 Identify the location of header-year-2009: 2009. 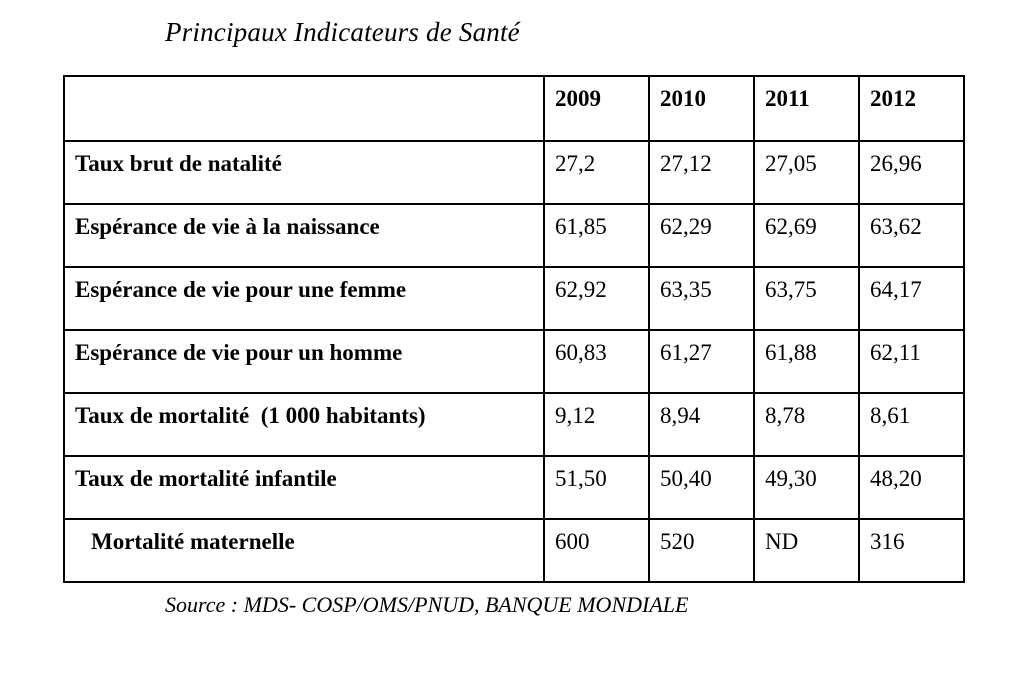
(596, 108).